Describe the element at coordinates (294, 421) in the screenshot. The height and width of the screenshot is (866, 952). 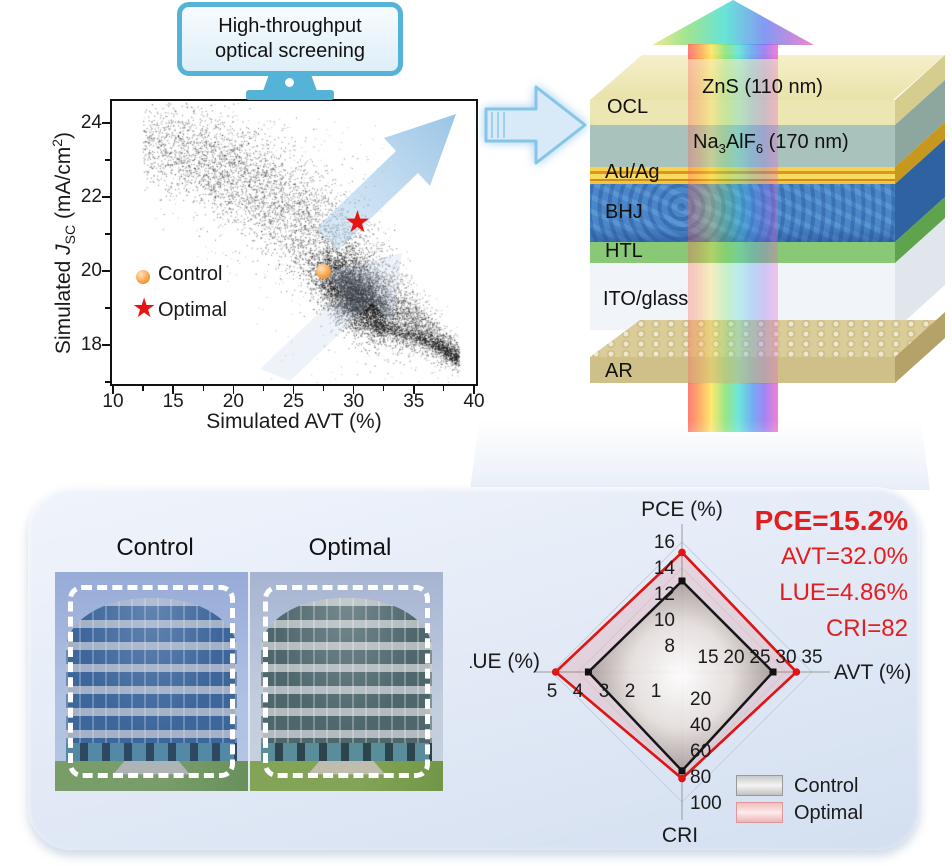
I see `scatter-x-axis-label: Simulated AVT (%)` at that location.